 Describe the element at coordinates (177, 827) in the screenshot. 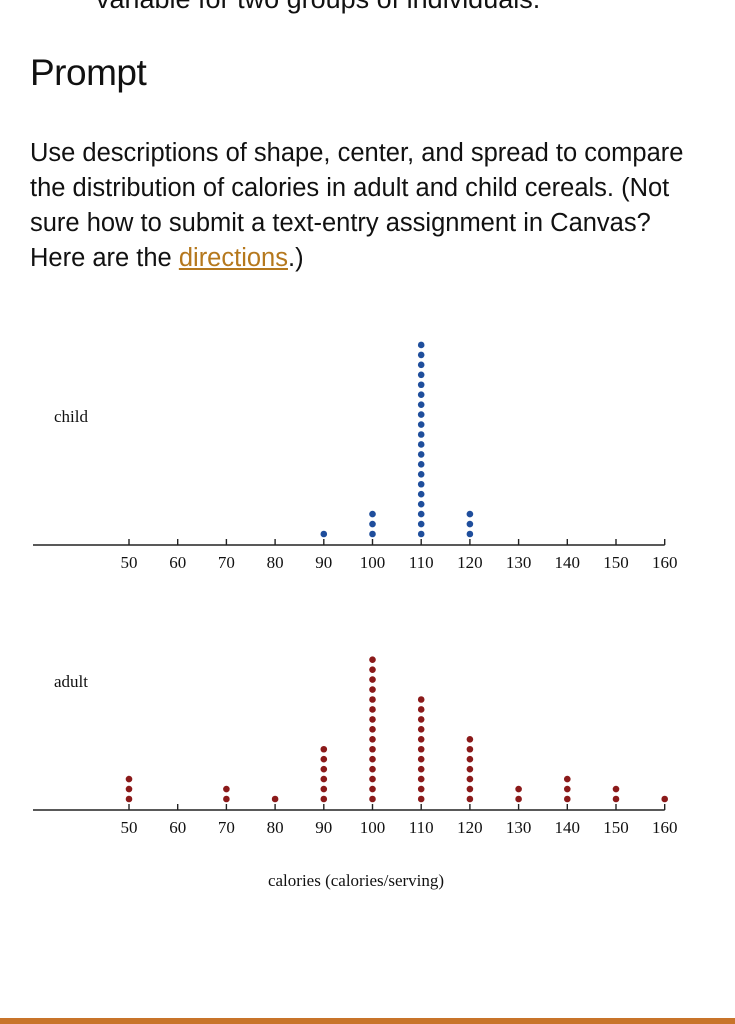

I see `x-tick-label: 60` at that location.